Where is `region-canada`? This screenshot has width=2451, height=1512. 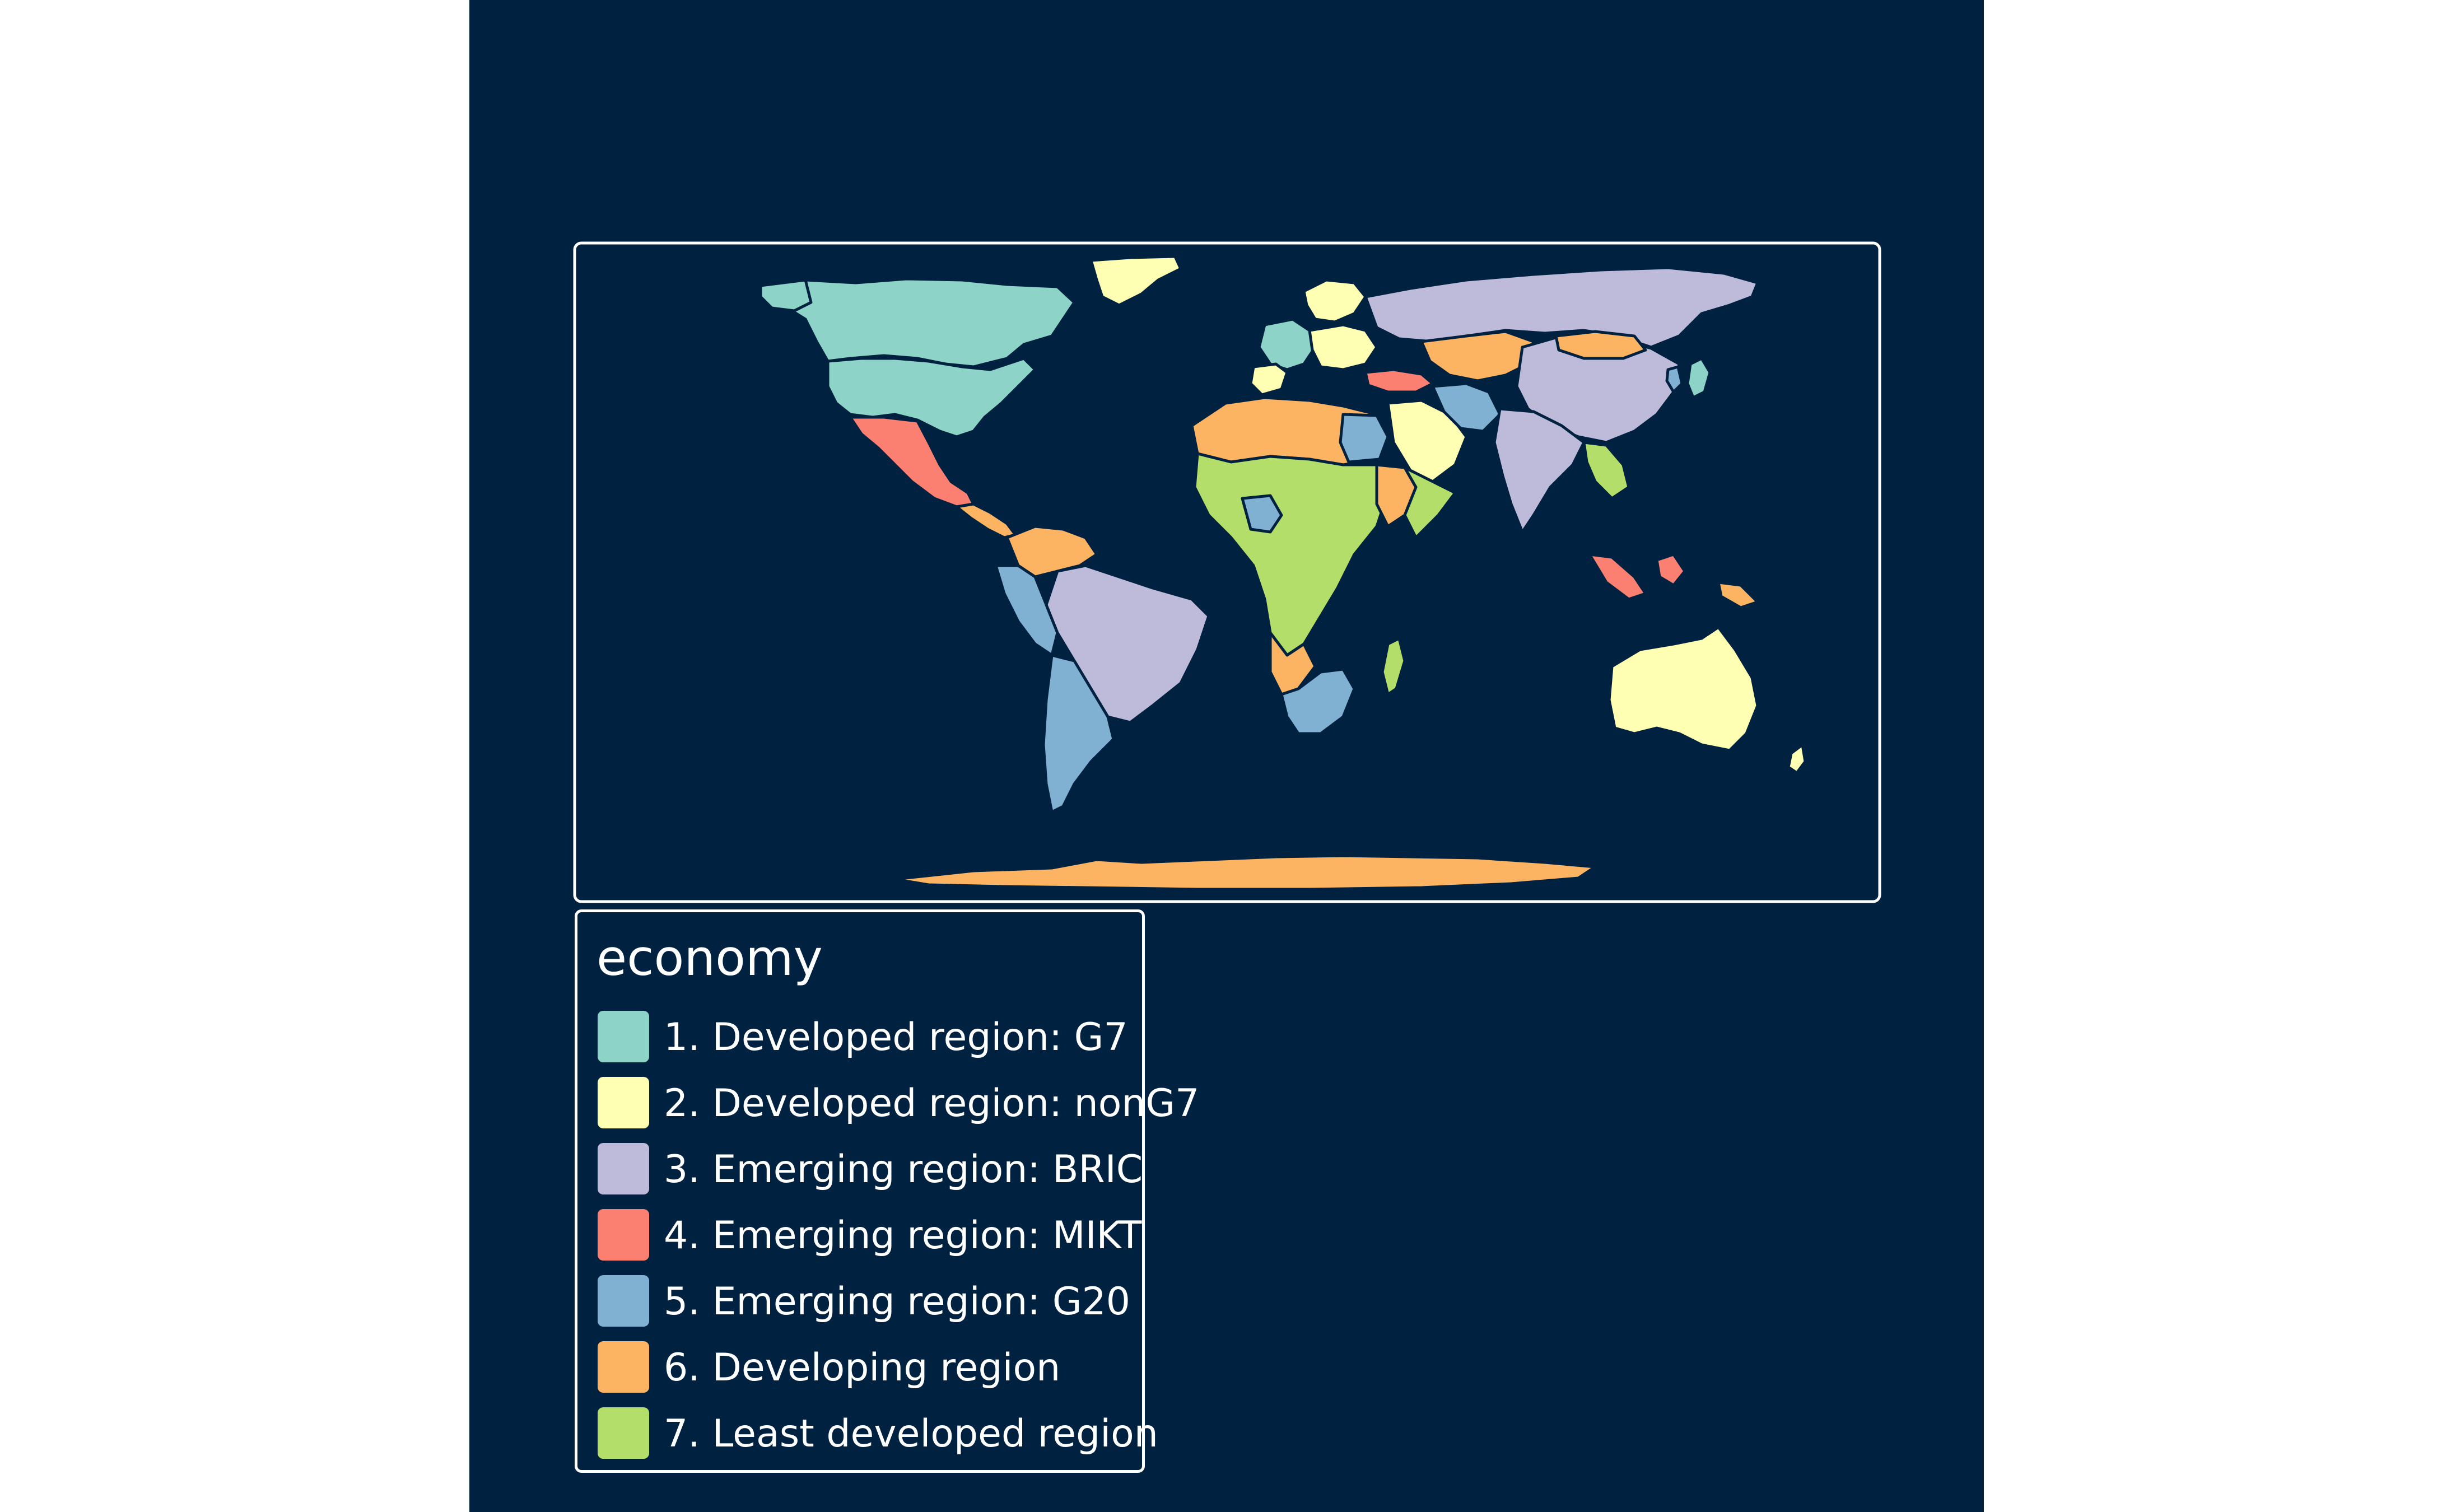 region-canada is located at coordinates (917, 323).